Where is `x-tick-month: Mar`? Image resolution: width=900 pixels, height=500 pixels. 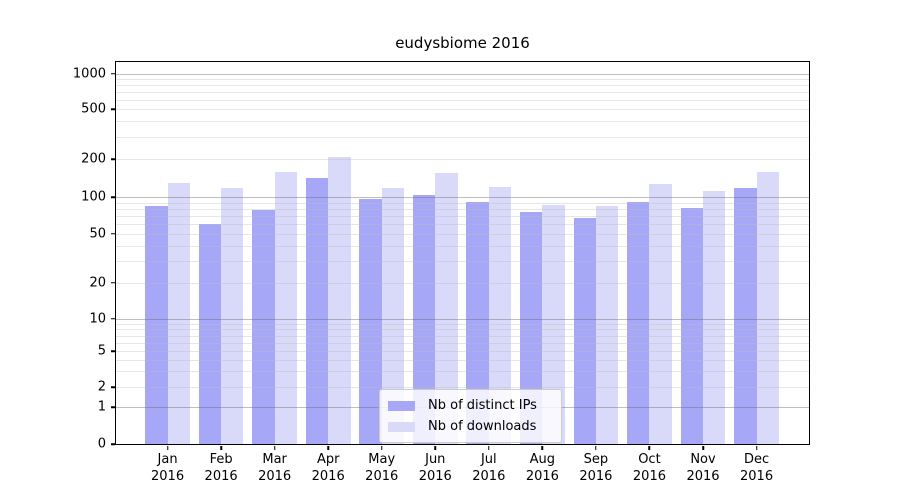
x-tick-month: Mar is located at coordinates (274, 459).